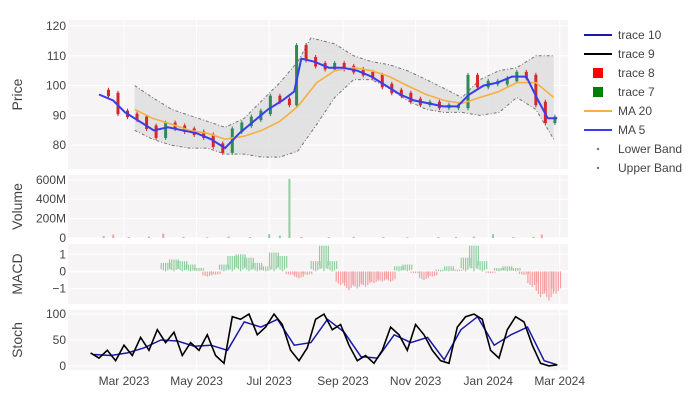  What do you see at coordinates (60, 115) in the screenshot?
I see `price-y-tick-label: 90` at bounding box center [60, 115].